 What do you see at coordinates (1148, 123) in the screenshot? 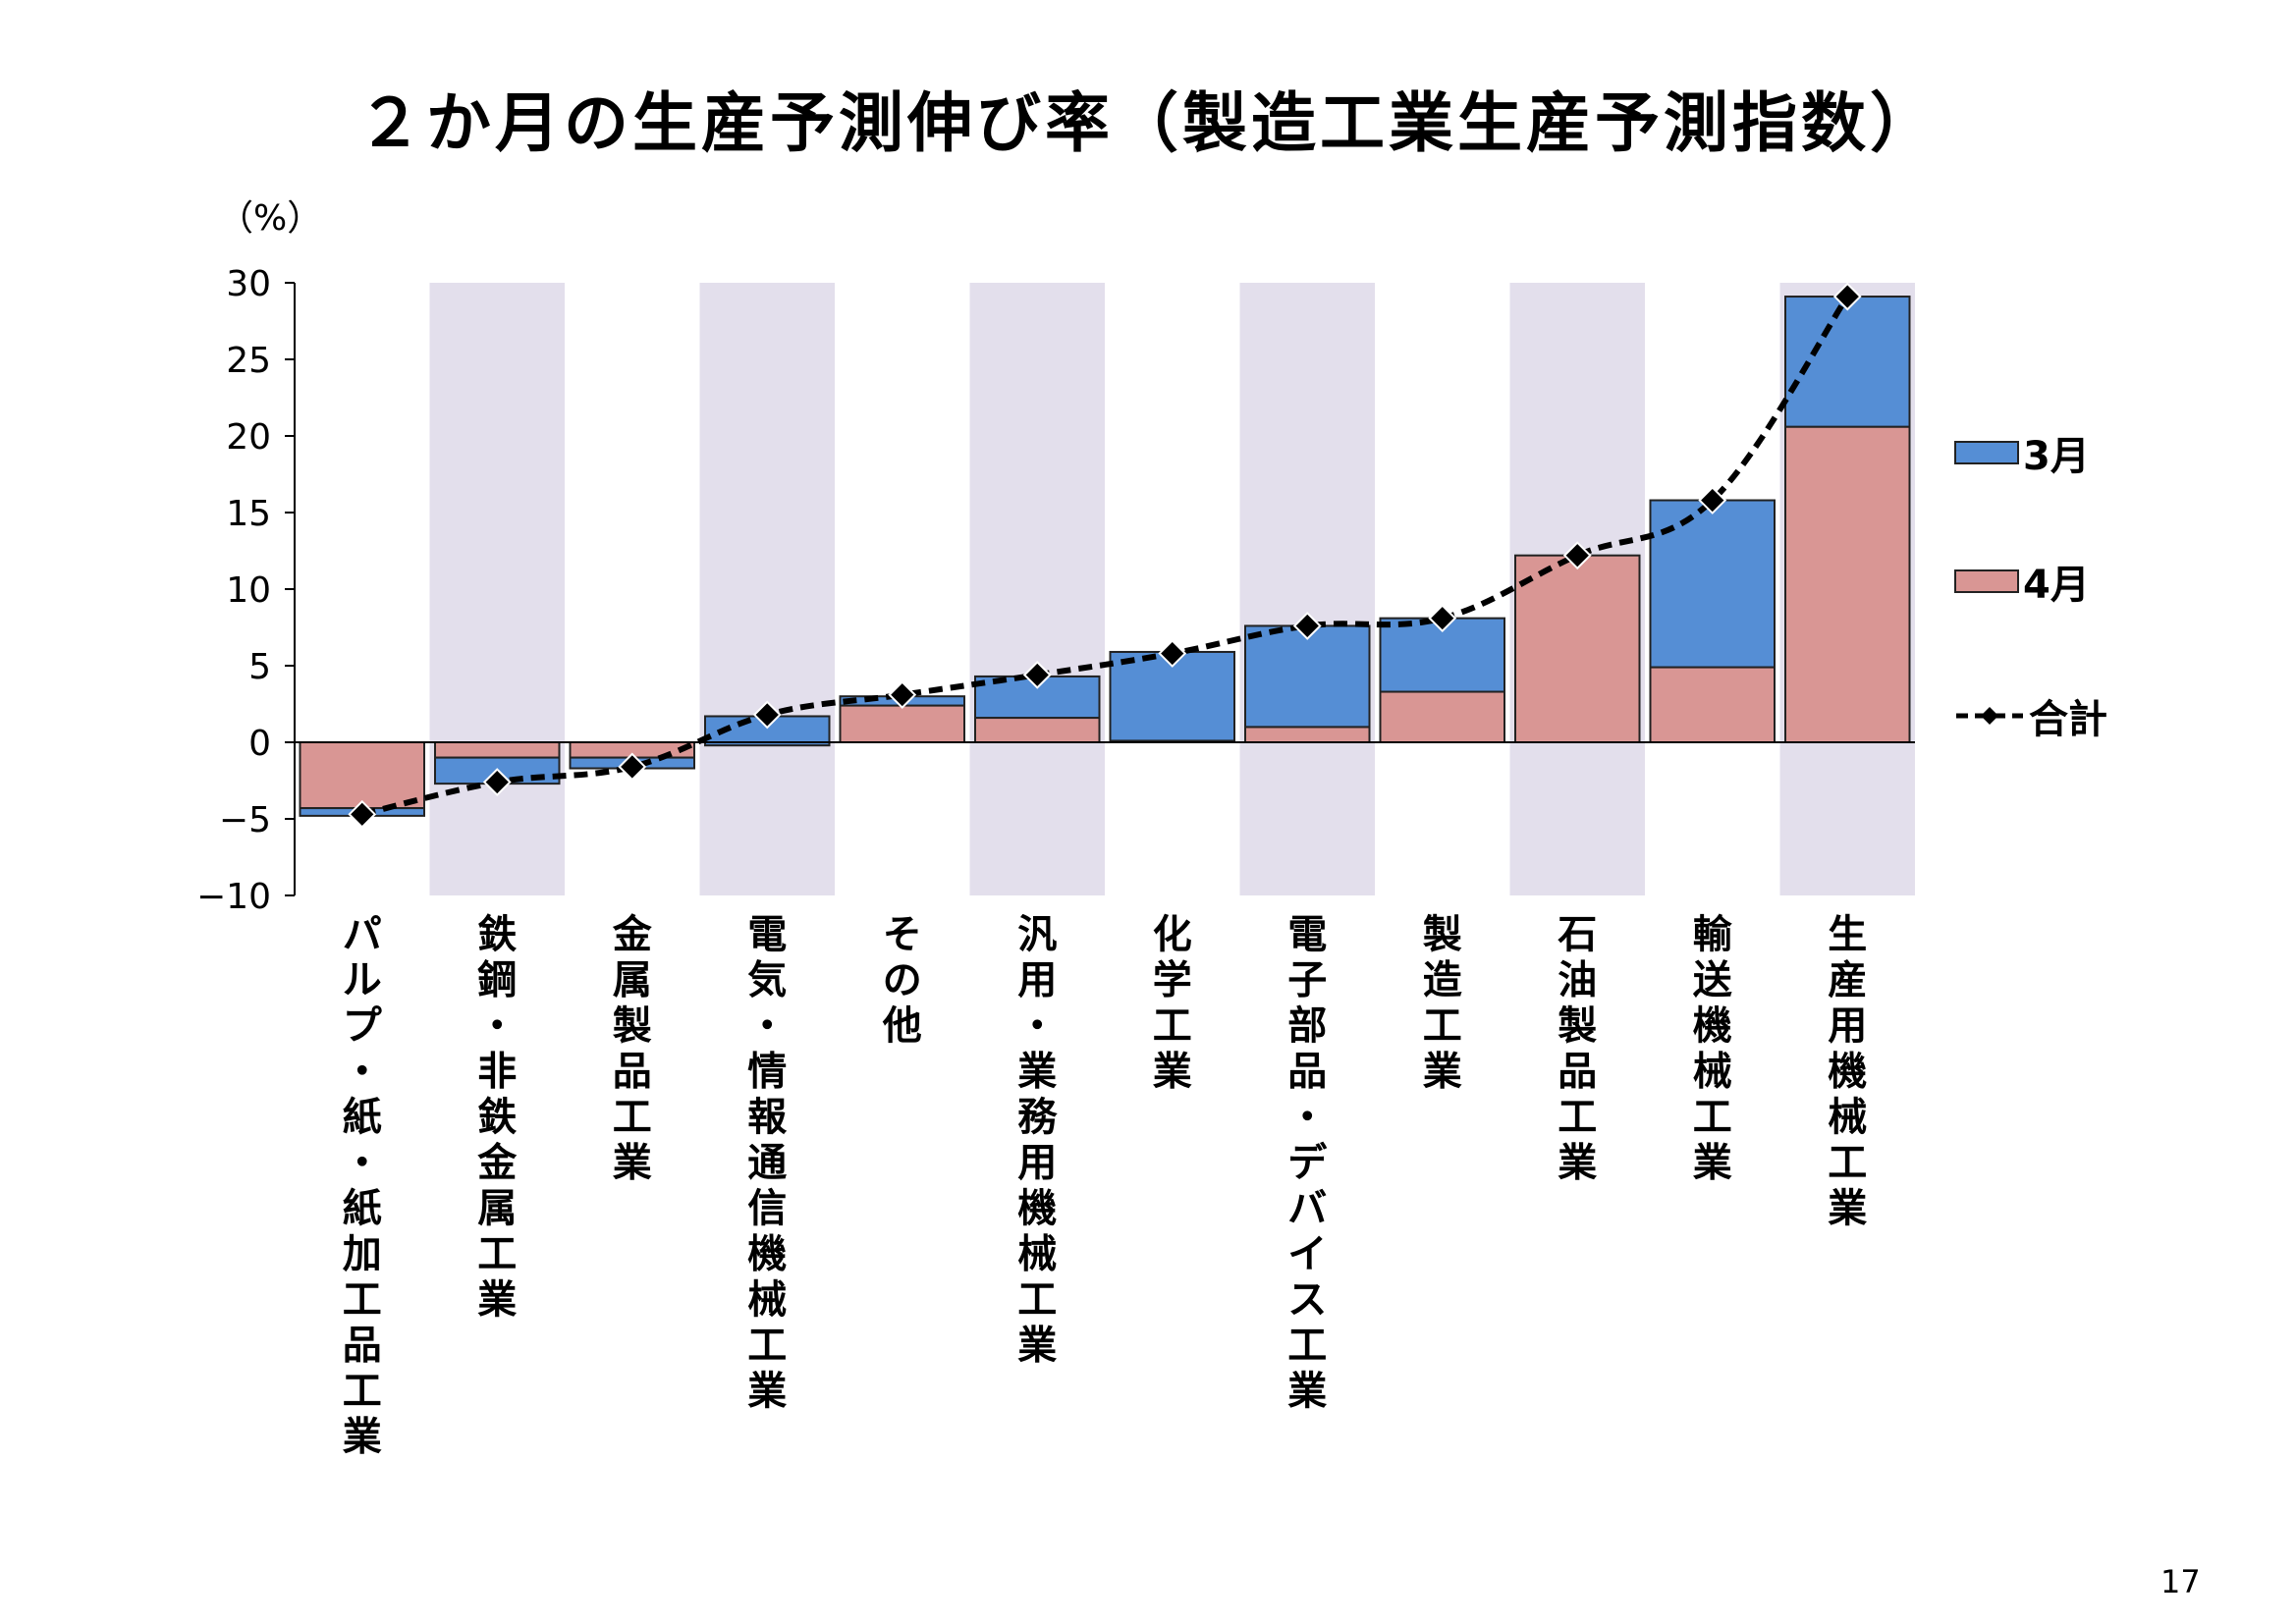
I see `chart-title: ２か月の生産予測伸び率（製造工業生産予測指数）` at bounding box center [1148, 123].